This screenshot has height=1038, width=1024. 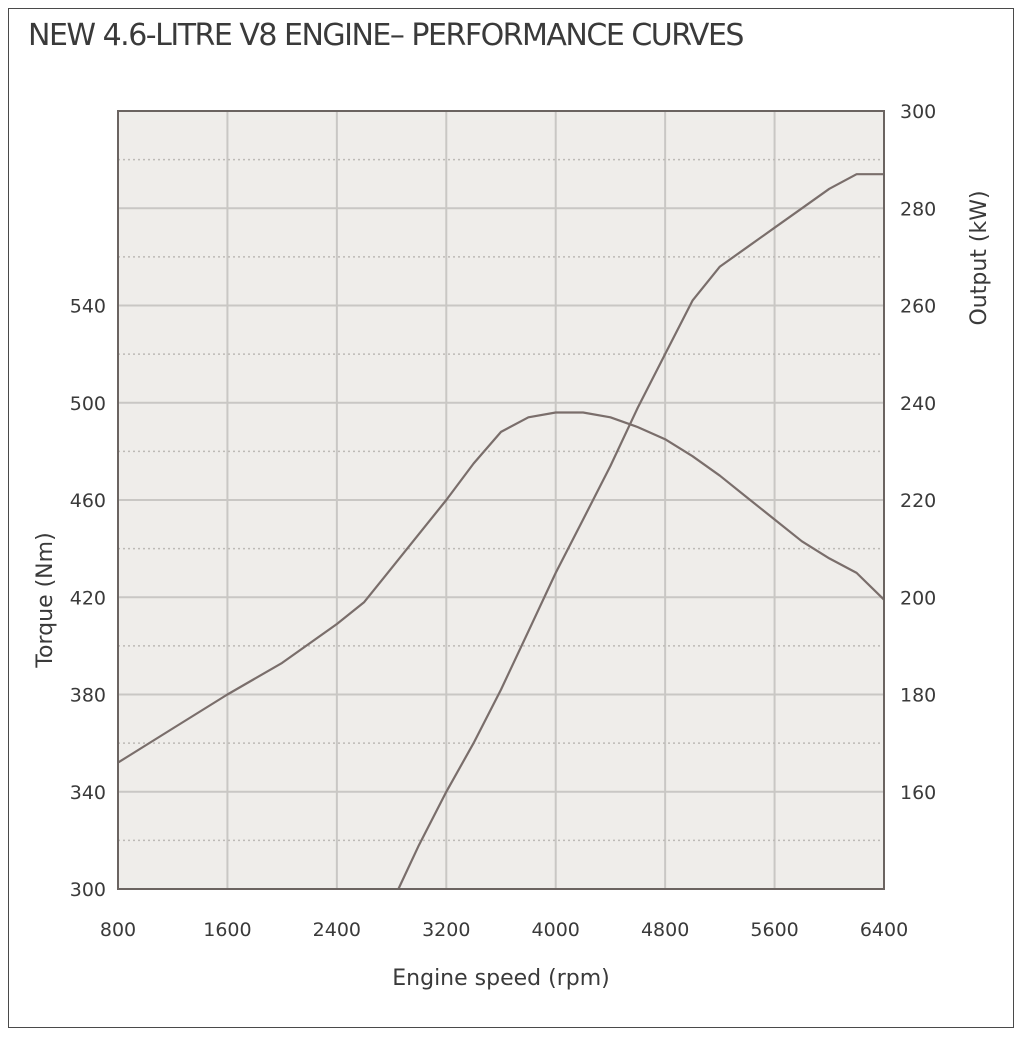 What do you see at coordinates (88, 404) in the screenshot?
I see `y-left-tick-label: 500` at bounding box center [88, 404].